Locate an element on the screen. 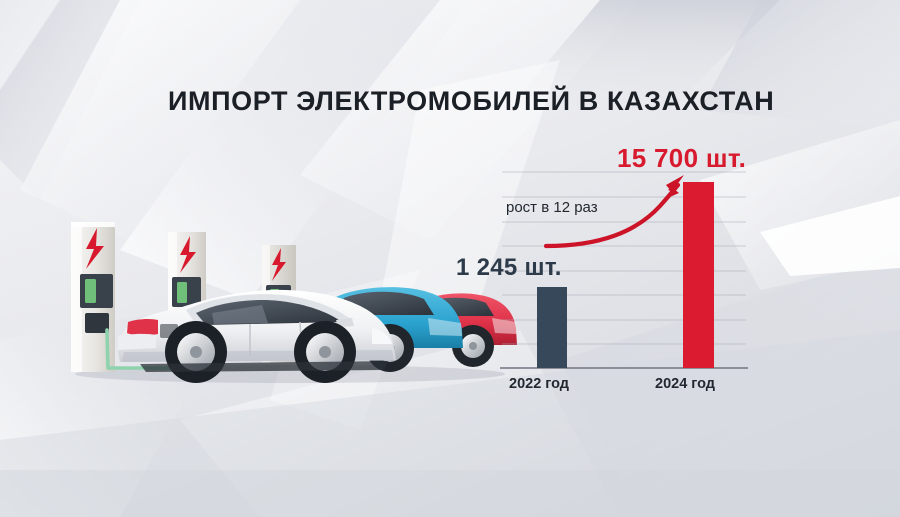  x-axis-label-2022: 2022 год is located at coordinates (539, 384).